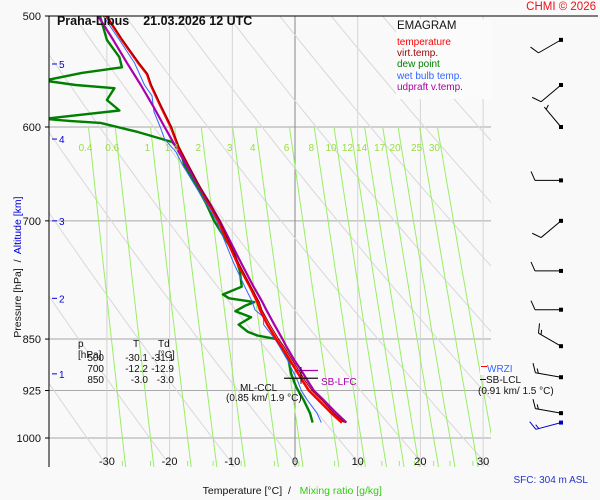 This screenshot has height=500, width=600. Describe the element at coordinates (18, 303) in the screenshot. I see `y-axis-label-pressure: Pressure [hPa]` at that location.